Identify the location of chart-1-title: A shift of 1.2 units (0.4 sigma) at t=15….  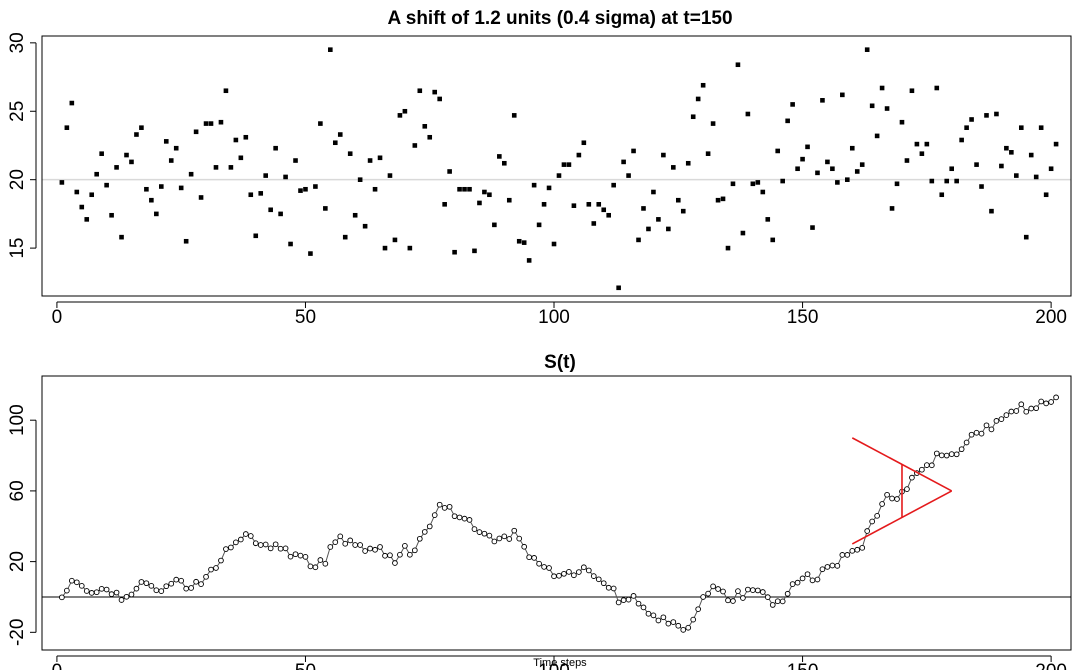
(559, 18).